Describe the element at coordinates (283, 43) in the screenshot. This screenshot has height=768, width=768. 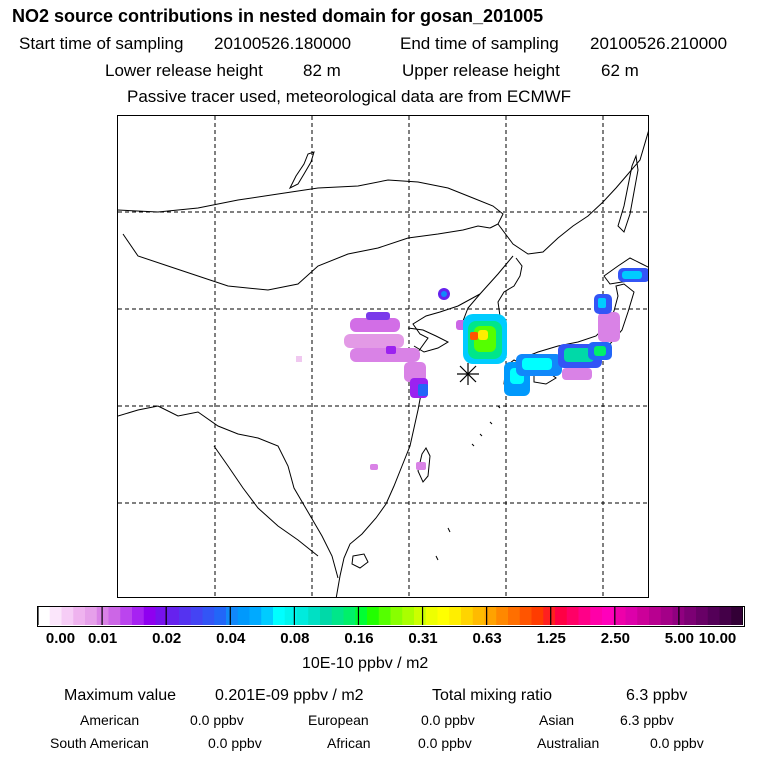
I see `start-time-value: 20100526.180000` at that location.